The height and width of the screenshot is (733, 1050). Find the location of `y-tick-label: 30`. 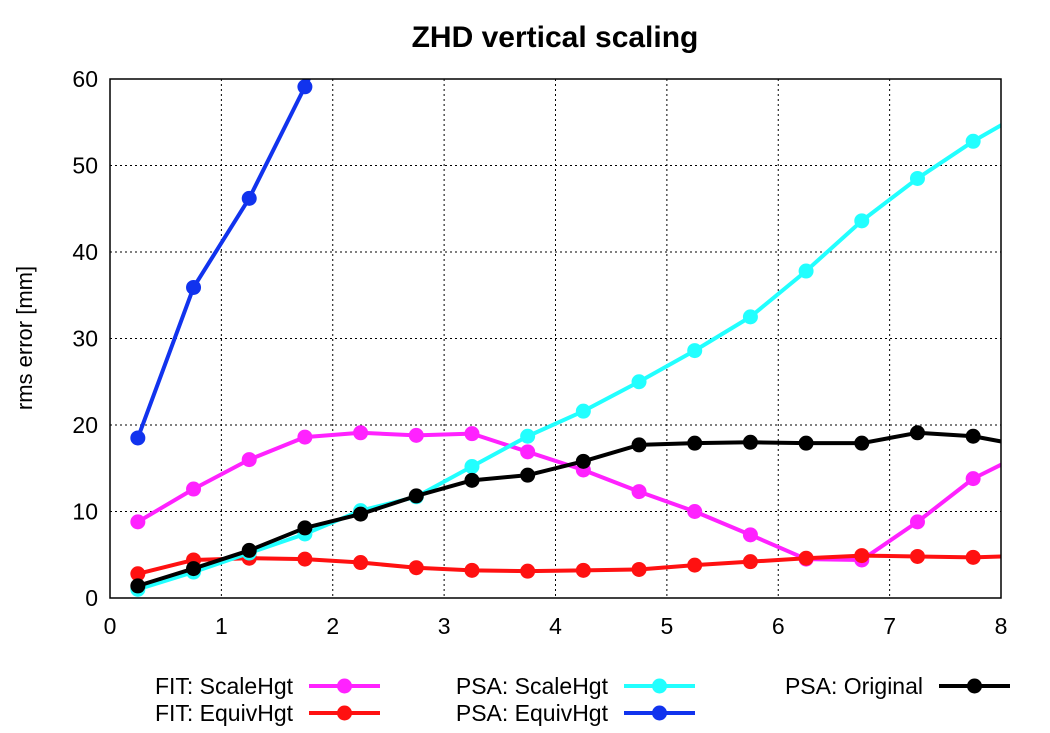

y-tick-label: 30 is located at coordinates (85, 339).